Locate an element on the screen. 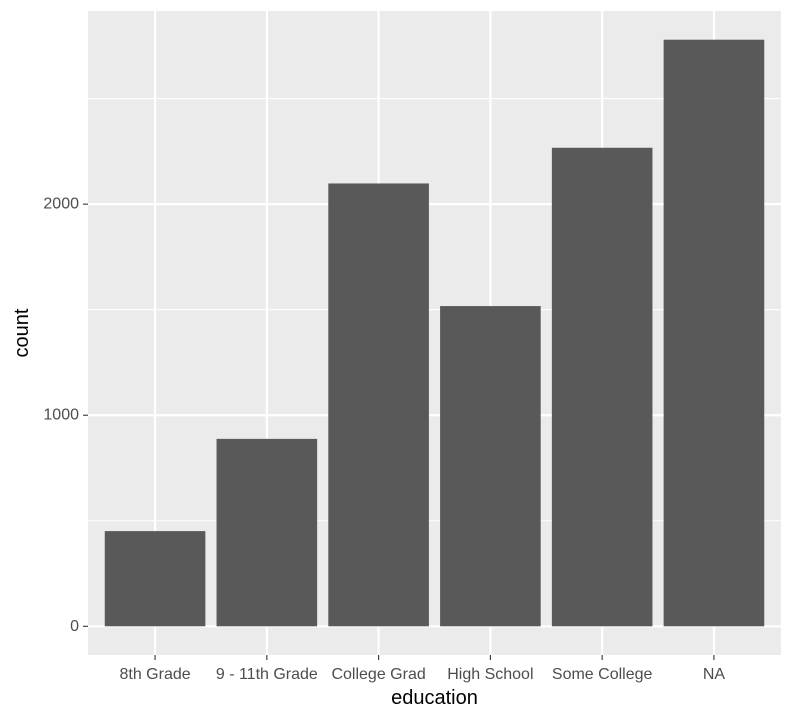 The height and width of the screenshot is (720, 792). x-tick-label: 9 - 11th Grade is located at coordinates (267, 674).